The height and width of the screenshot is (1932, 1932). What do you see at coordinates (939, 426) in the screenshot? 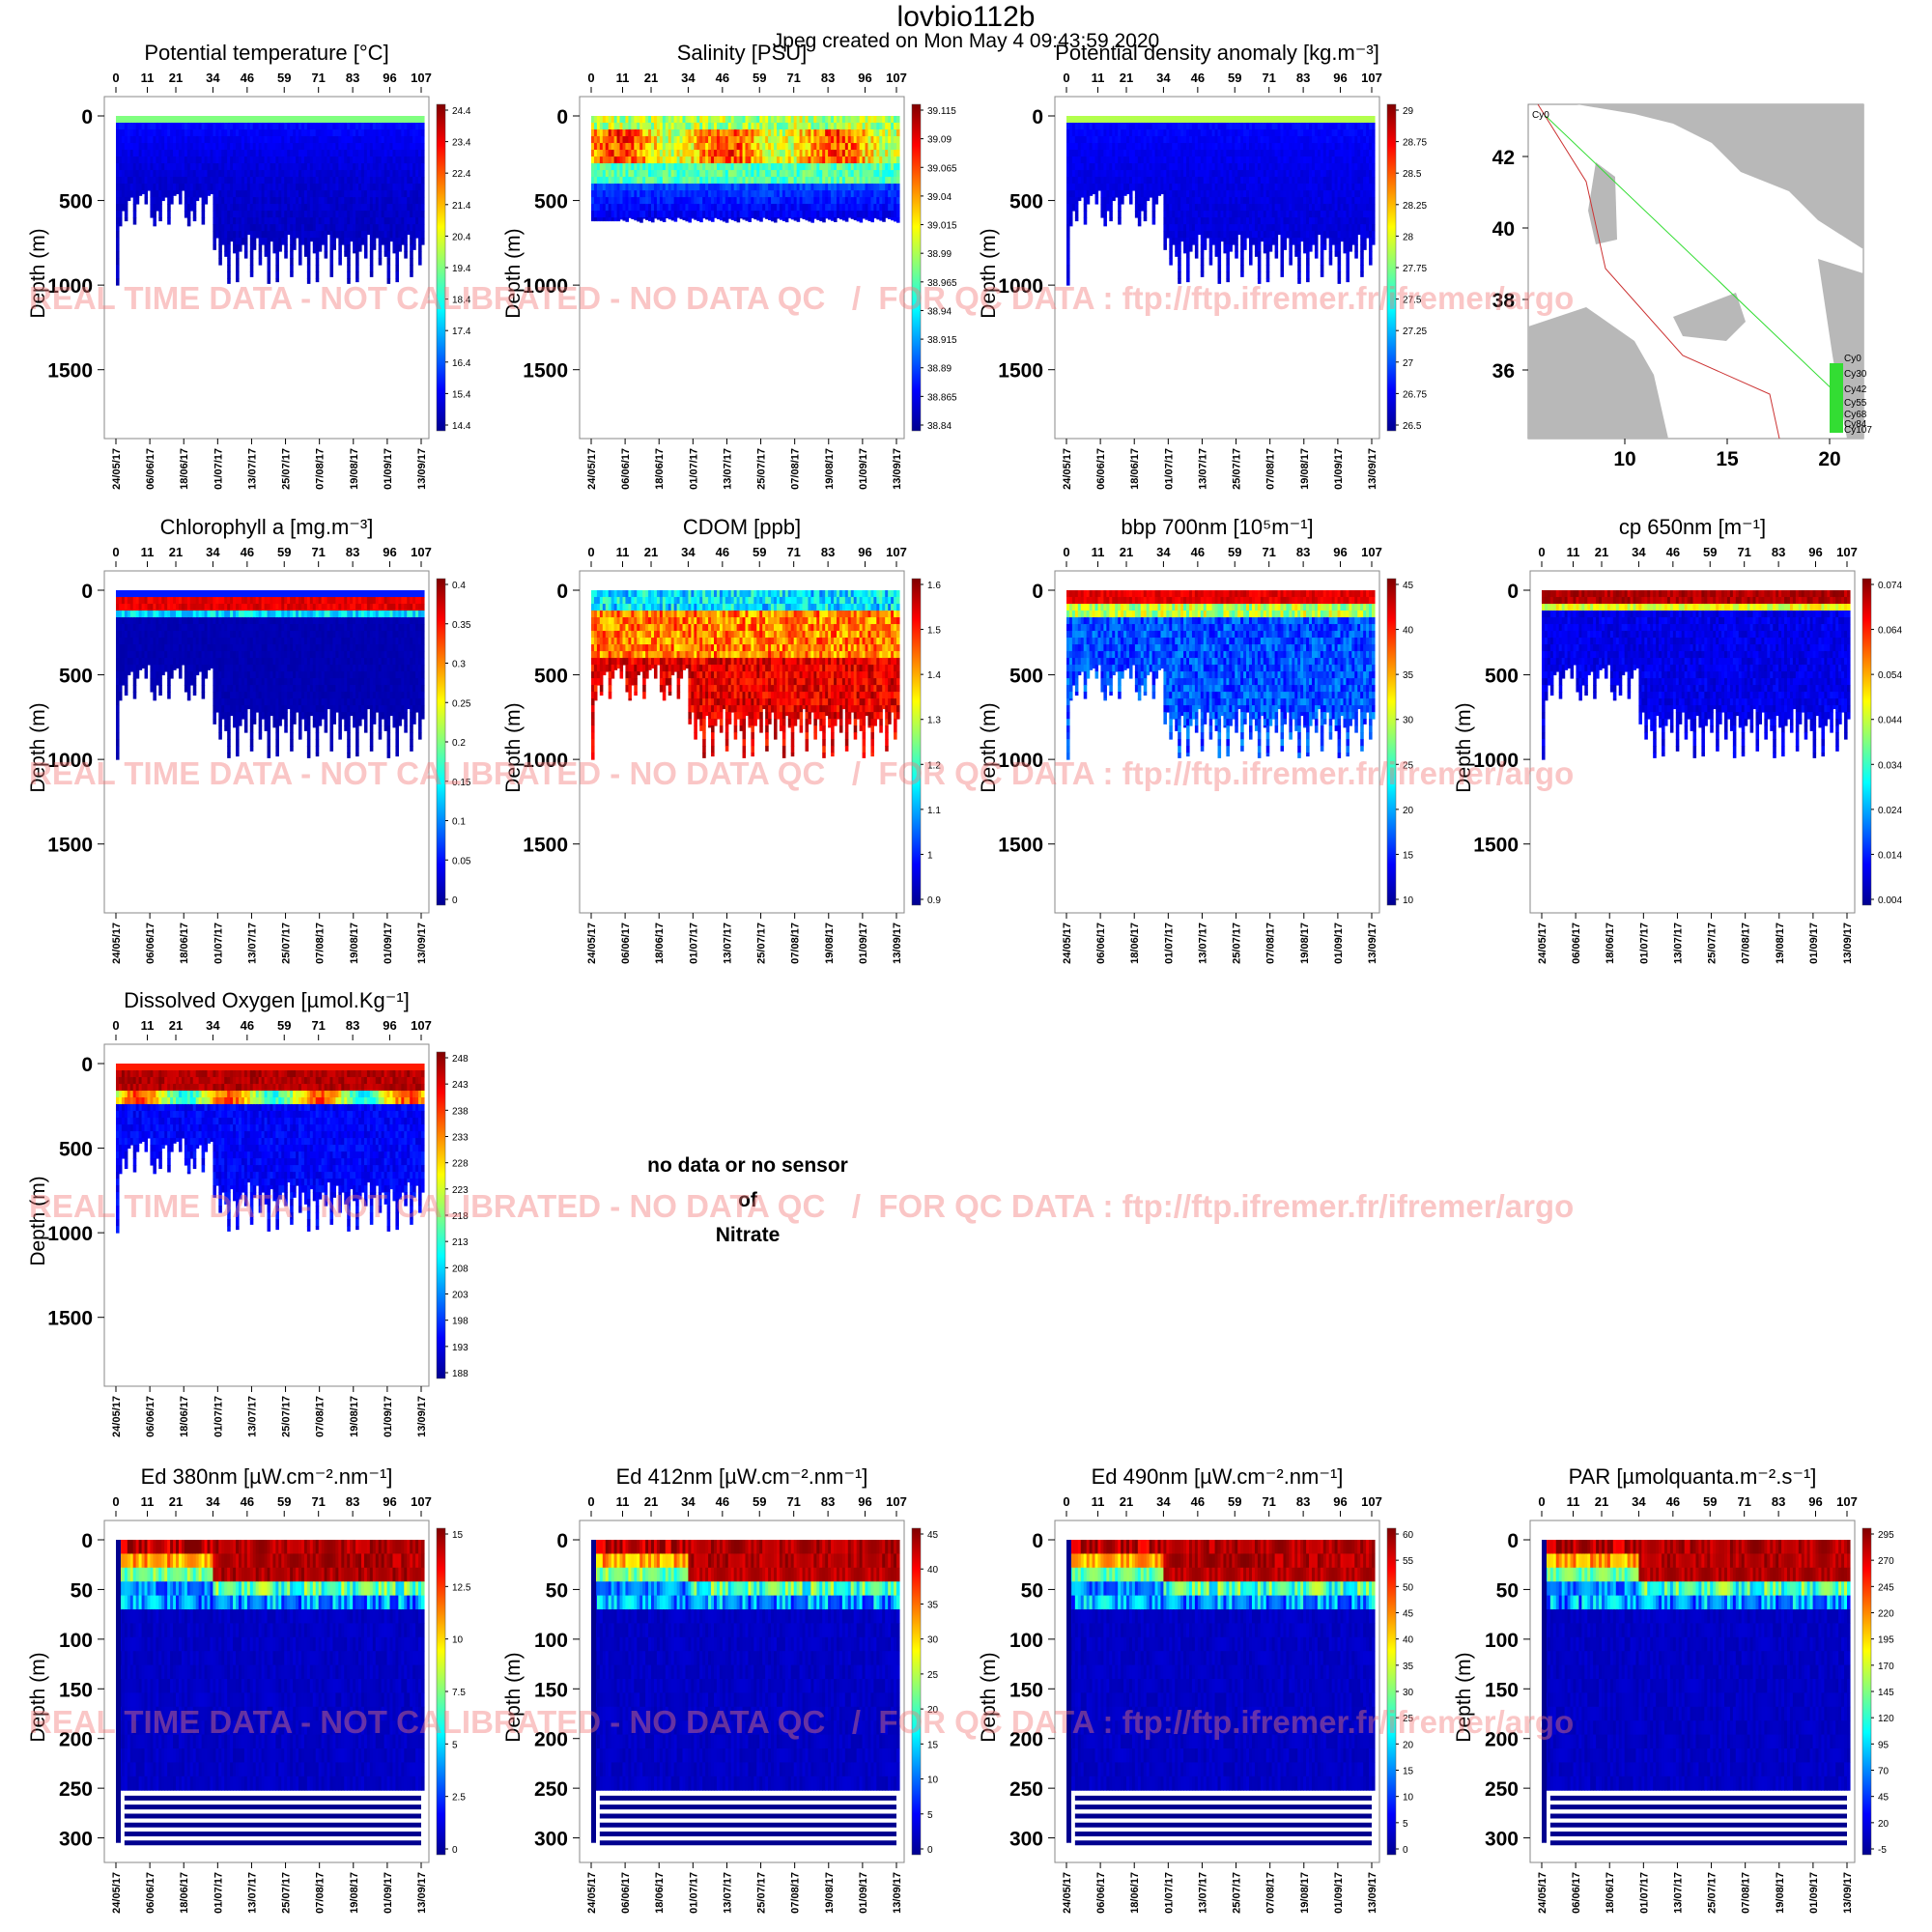
I see `colorbar-tick-label: 38.84` at bounding box center [939, 426].